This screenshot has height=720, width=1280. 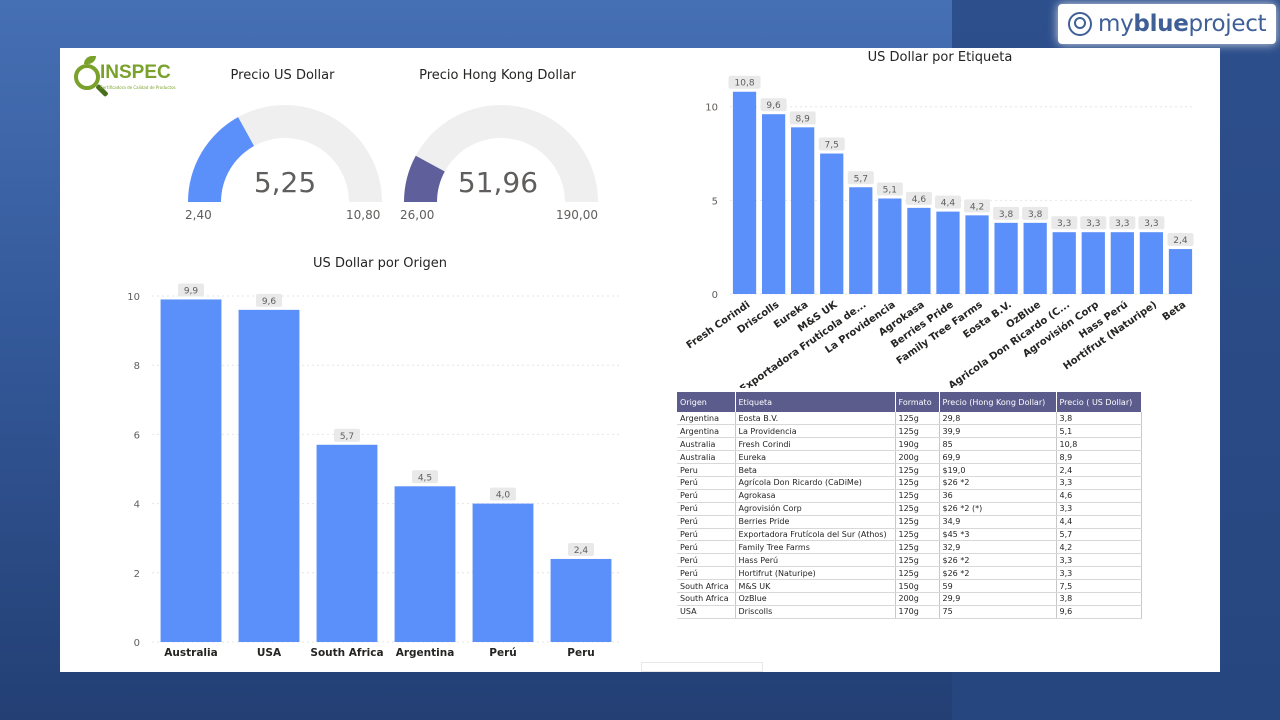 I want to click on table-row: Australia Fresh Corindi 190g 85 10,8, so click(x=909, y=444).